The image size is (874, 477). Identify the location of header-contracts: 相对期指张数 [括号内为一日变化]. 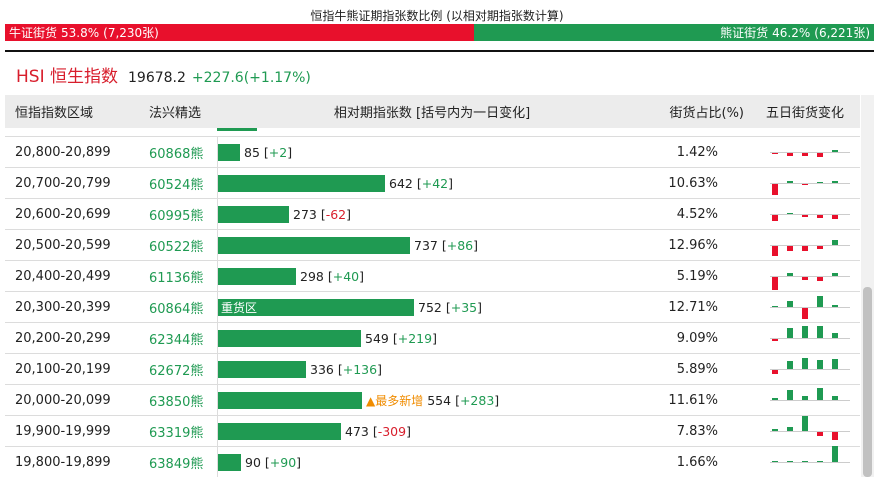
(432, 113).